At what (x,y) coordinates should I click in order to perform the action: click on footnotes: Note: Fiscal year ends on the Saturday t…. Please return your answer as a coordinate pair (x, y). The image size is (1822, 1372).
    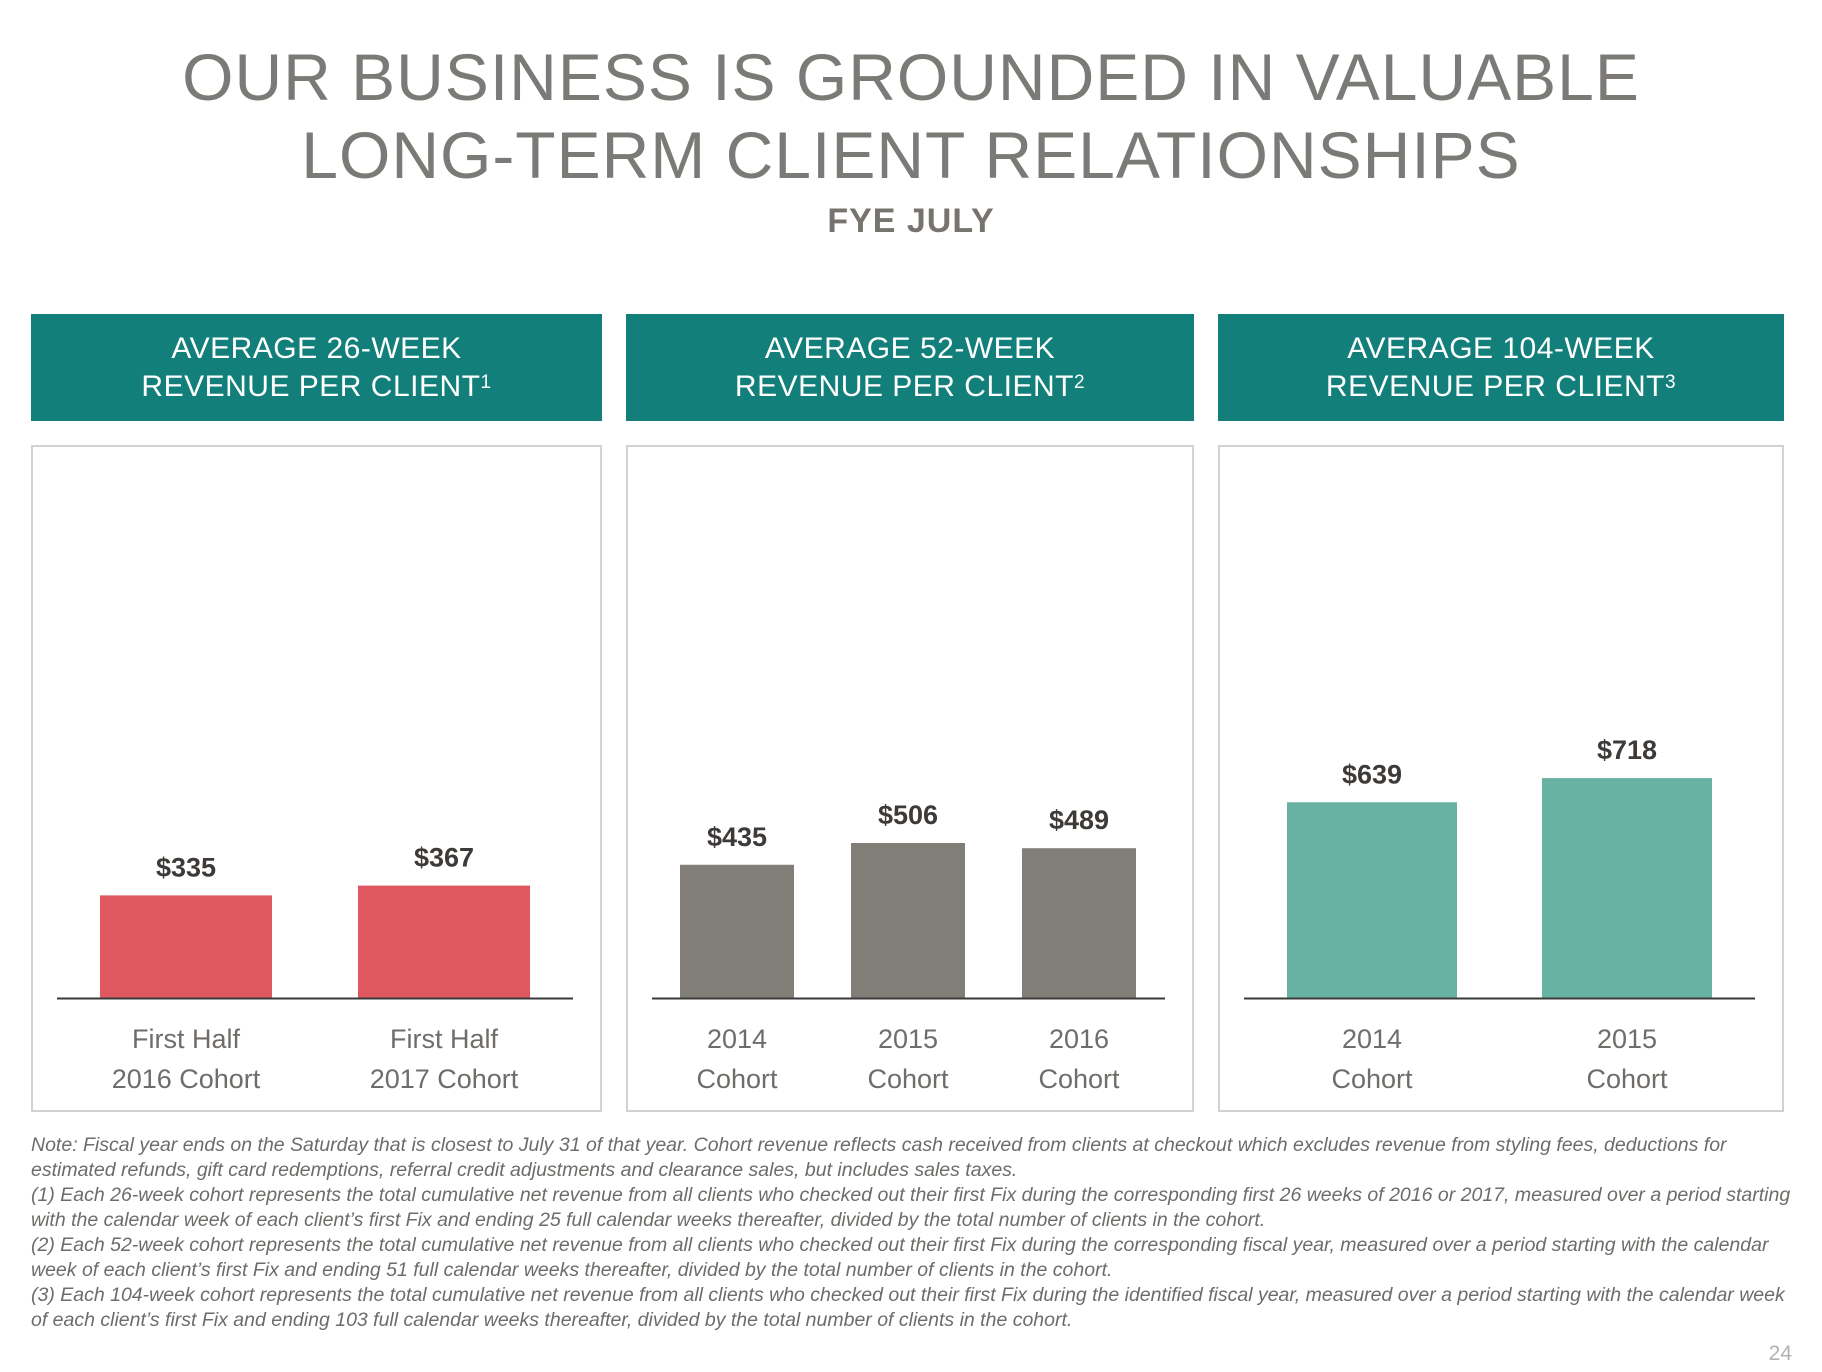
    Looking at the image, I should click on (916, 1233).